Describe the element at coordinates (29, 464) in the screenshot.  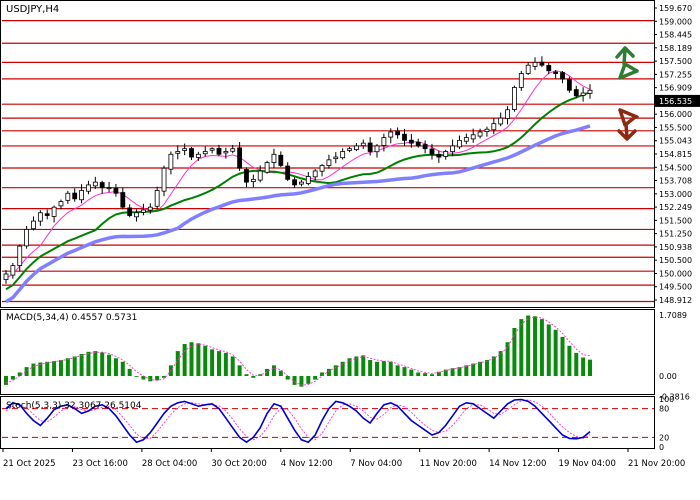
I see `time-axis-label: 21 Oct 2025` at that location.